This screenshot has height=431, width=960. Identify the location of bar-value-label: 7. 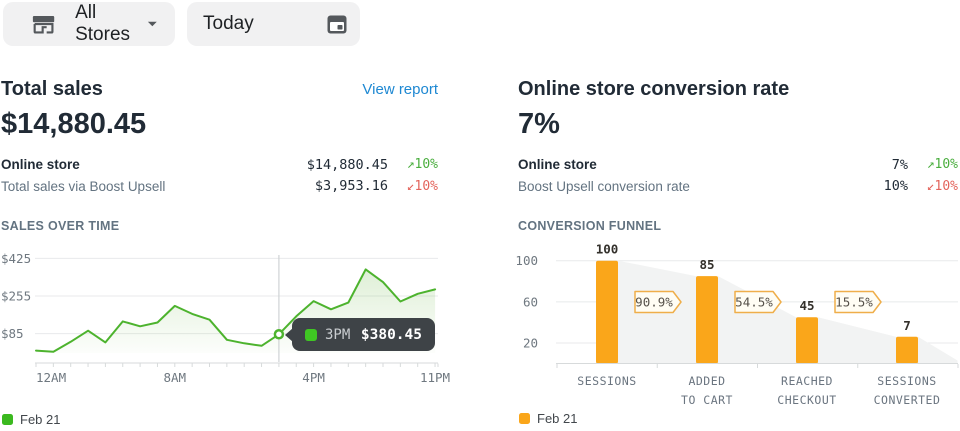
(907, 325).